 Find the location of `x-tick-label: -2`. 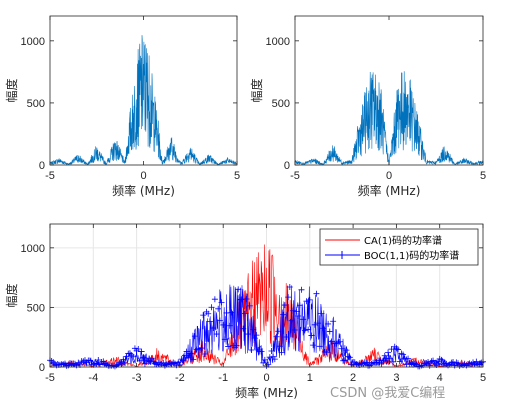

x-tick-label: -2 is located at coordinates (180, 378).